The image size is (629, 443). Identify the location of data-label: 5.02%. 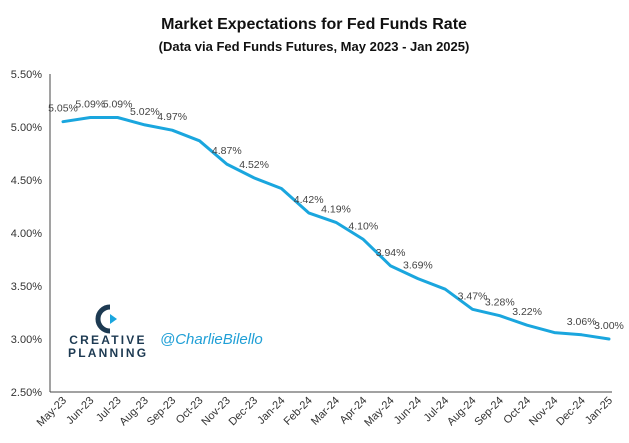
(145, 112).